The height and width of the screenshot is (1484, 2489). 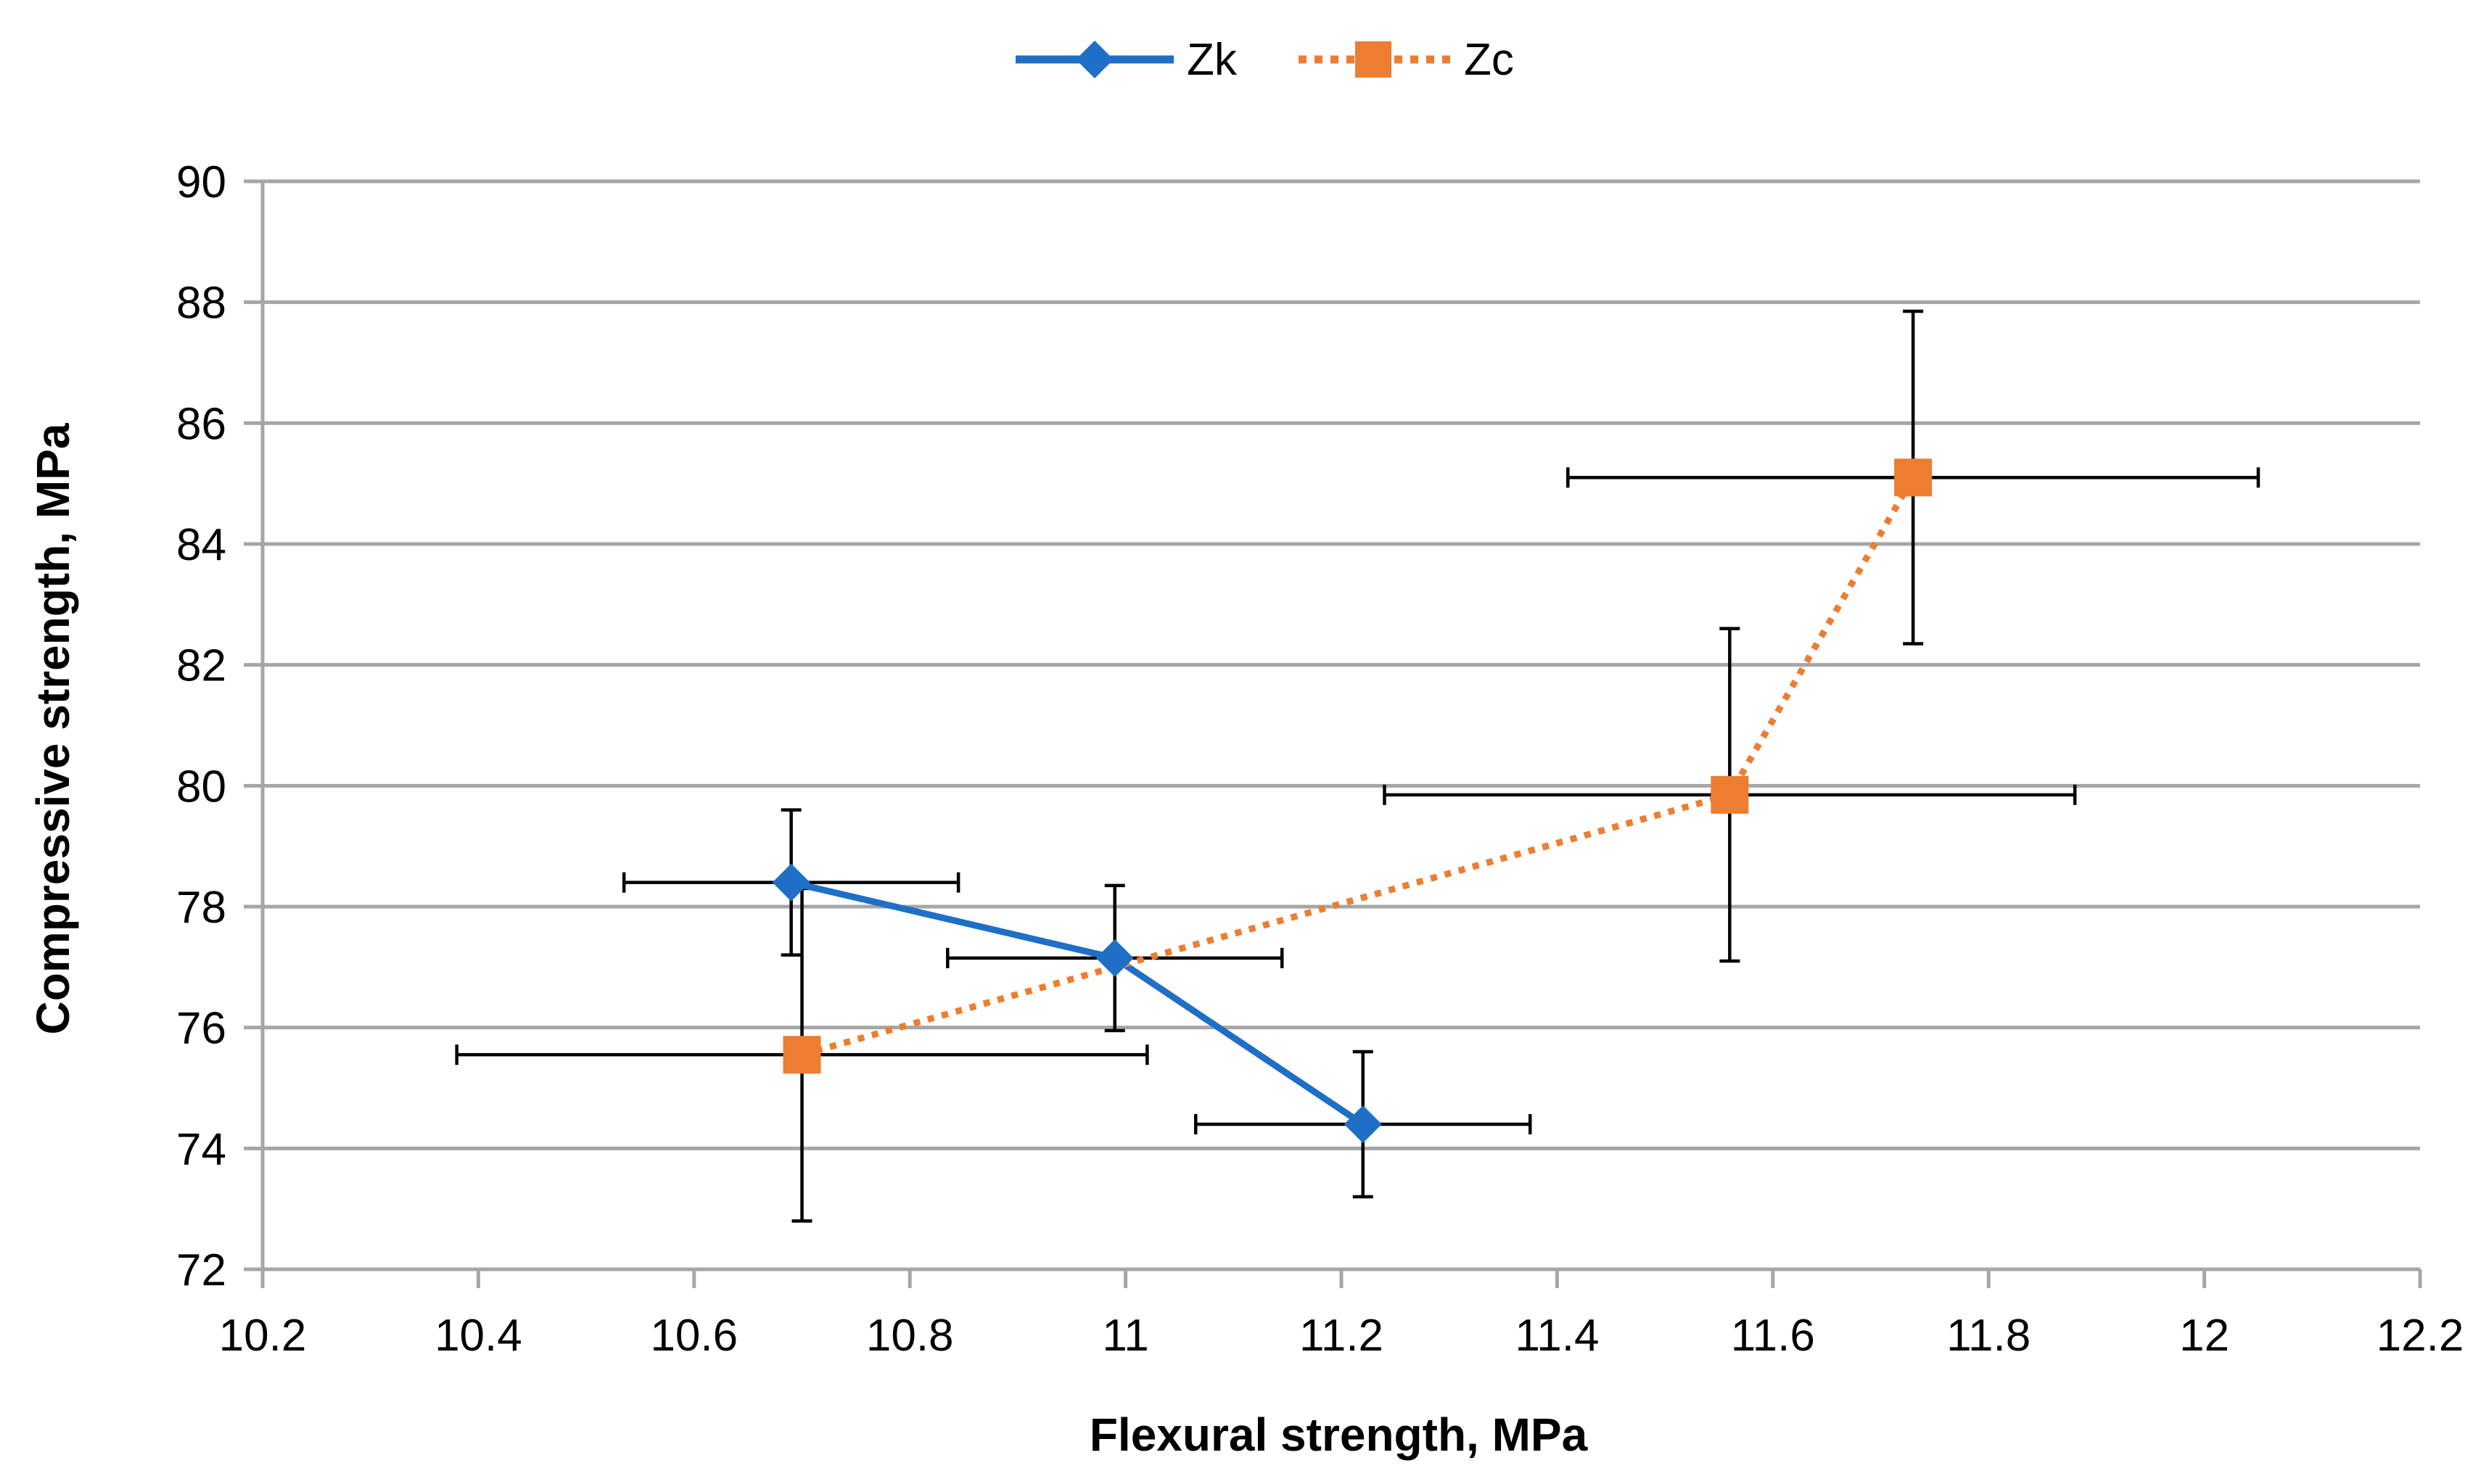 What do you see at coordinates (1095, 59) in the screenshot?
I see `legend-zk-marker` at bounding box center [1095, 59].